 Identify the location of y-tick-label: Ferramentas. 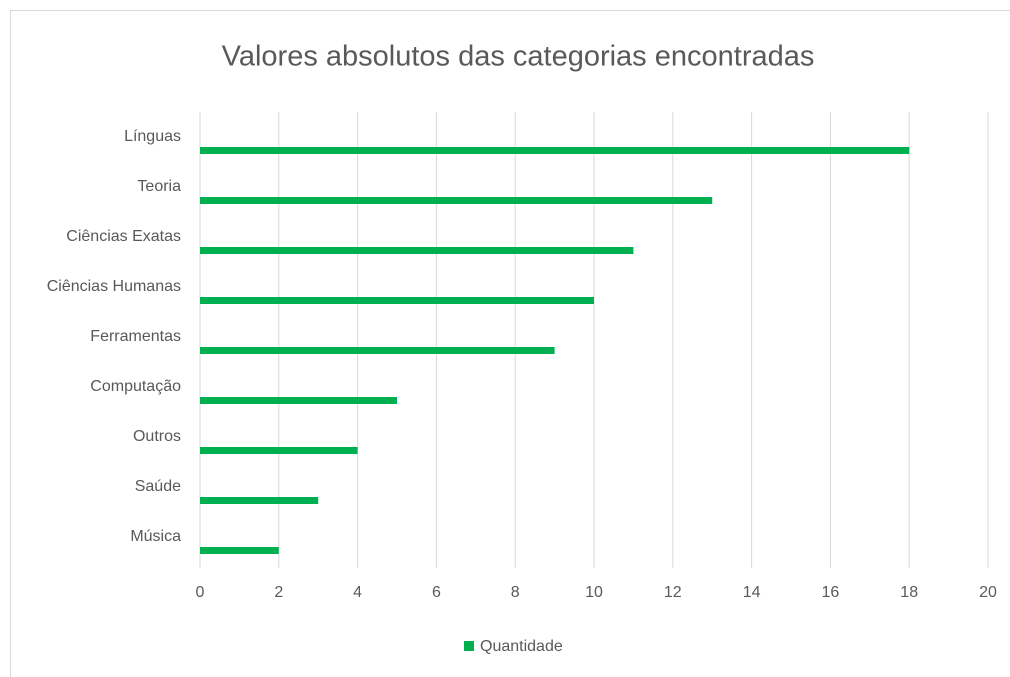
(135, 336).